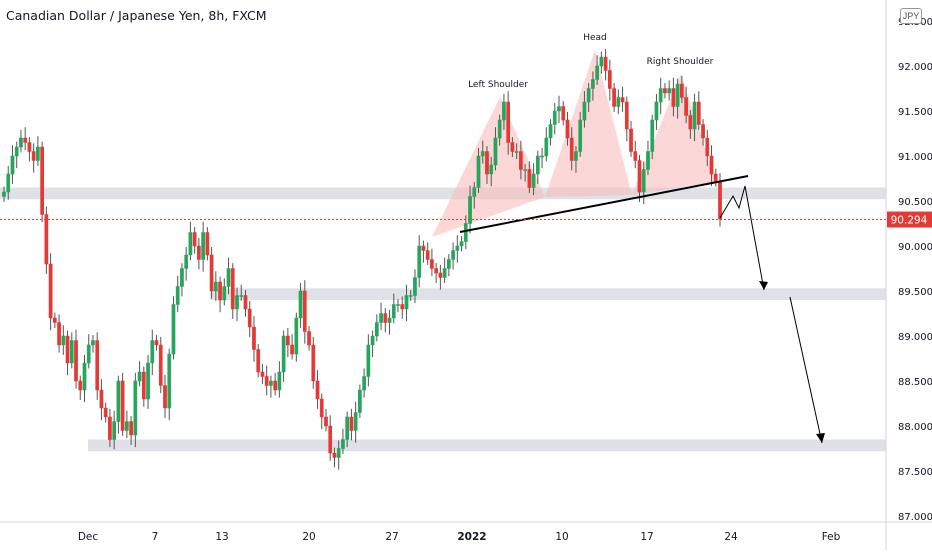 The height and width of the screenshot is (555, 932). What do you see at coordinates (806, 370) in the screenshot?
I see `target-arrow-line` at bounding box center [806, 370].